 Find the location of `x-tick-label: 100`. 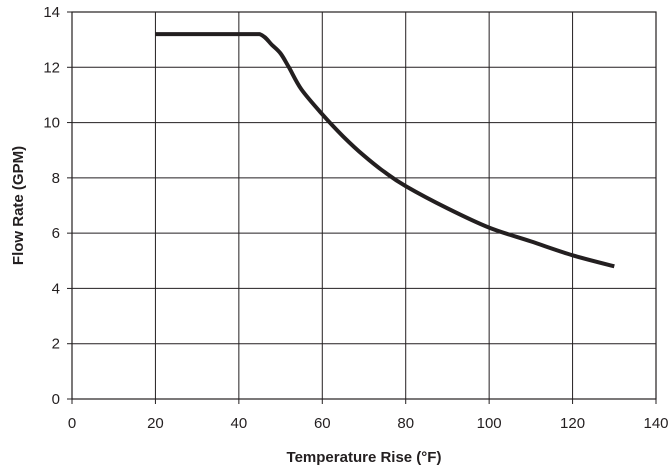

x-tick-label: 100 is located at coordinates (489, 423).